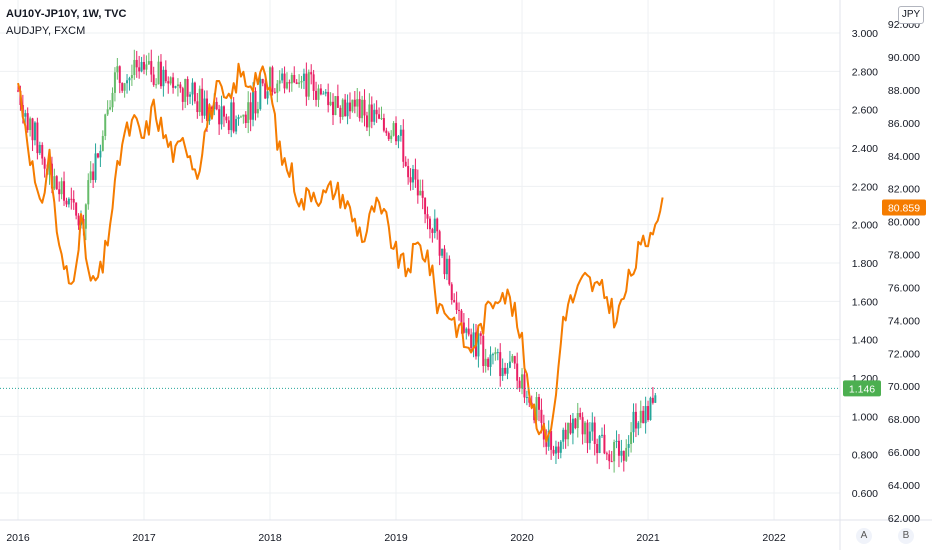  What do you see at coordinates (865, 149) in the screenshot?
I see `spread-tick-label: 2.400` at bounding box center [865, 149].